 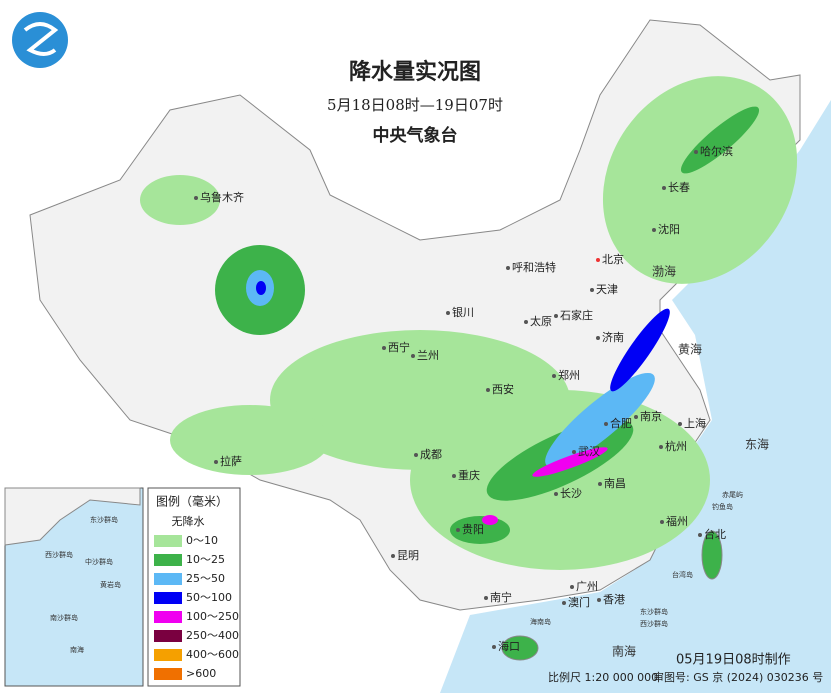 I want to click on city-label: 广州, so click(x=587, y=586).